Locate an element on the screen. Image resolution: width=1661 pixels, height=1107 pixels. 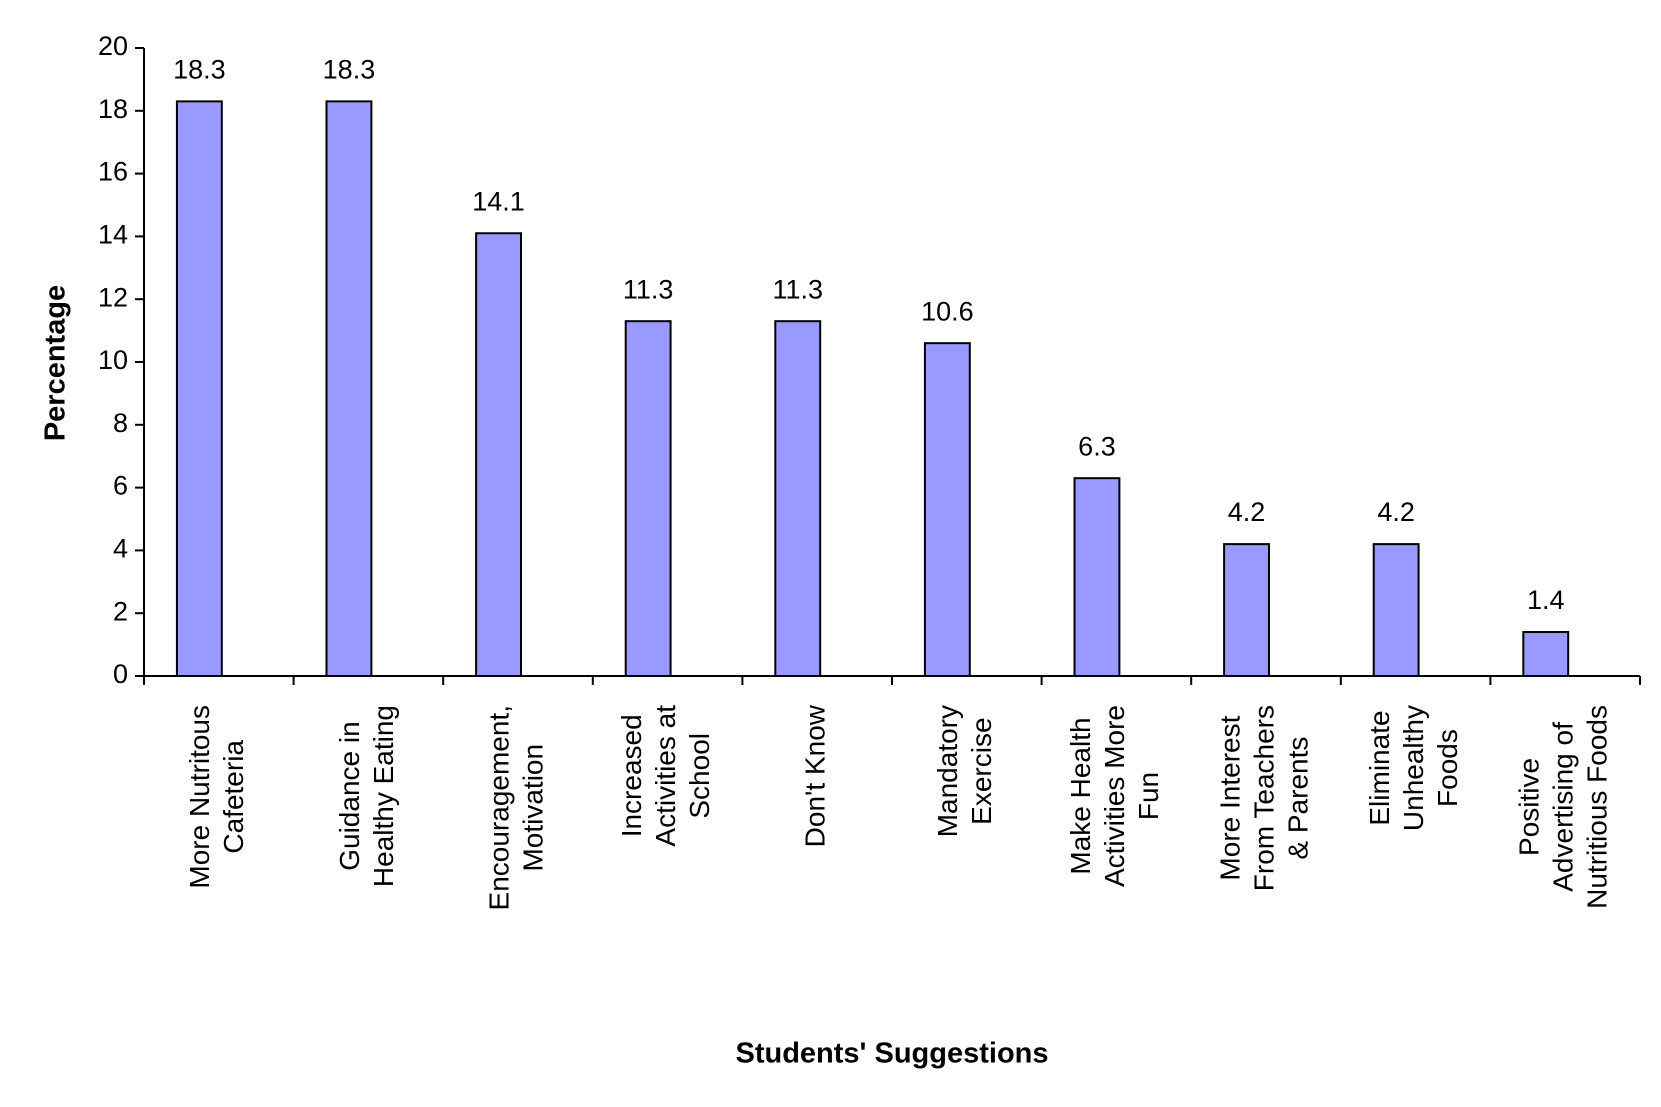
x-tick-label: Advertising of is located at coordinates (1563, 807).